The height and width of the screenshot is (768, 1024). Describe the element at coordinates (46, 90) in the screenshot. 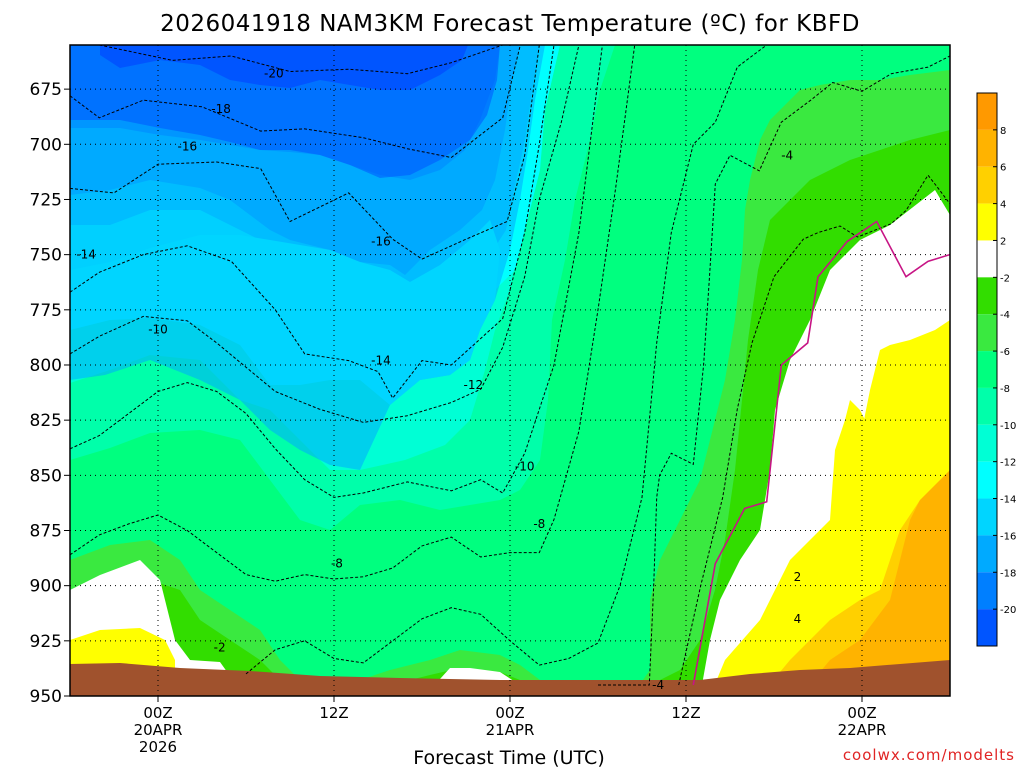

I see `y-tick-label: 675` at that location.